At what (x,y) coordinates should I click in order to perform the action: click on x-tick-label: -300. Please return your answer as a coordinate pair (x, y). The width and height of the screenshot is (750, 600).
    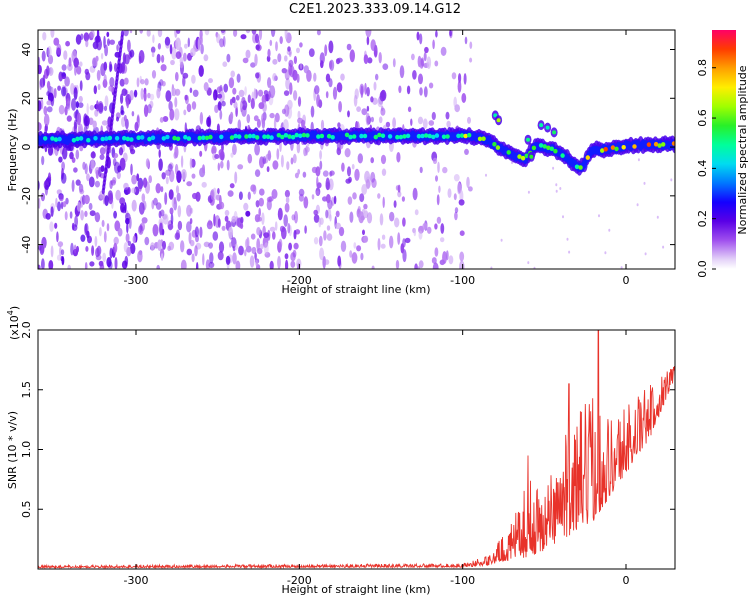
    Looking at the image, I should click on (136, 580).